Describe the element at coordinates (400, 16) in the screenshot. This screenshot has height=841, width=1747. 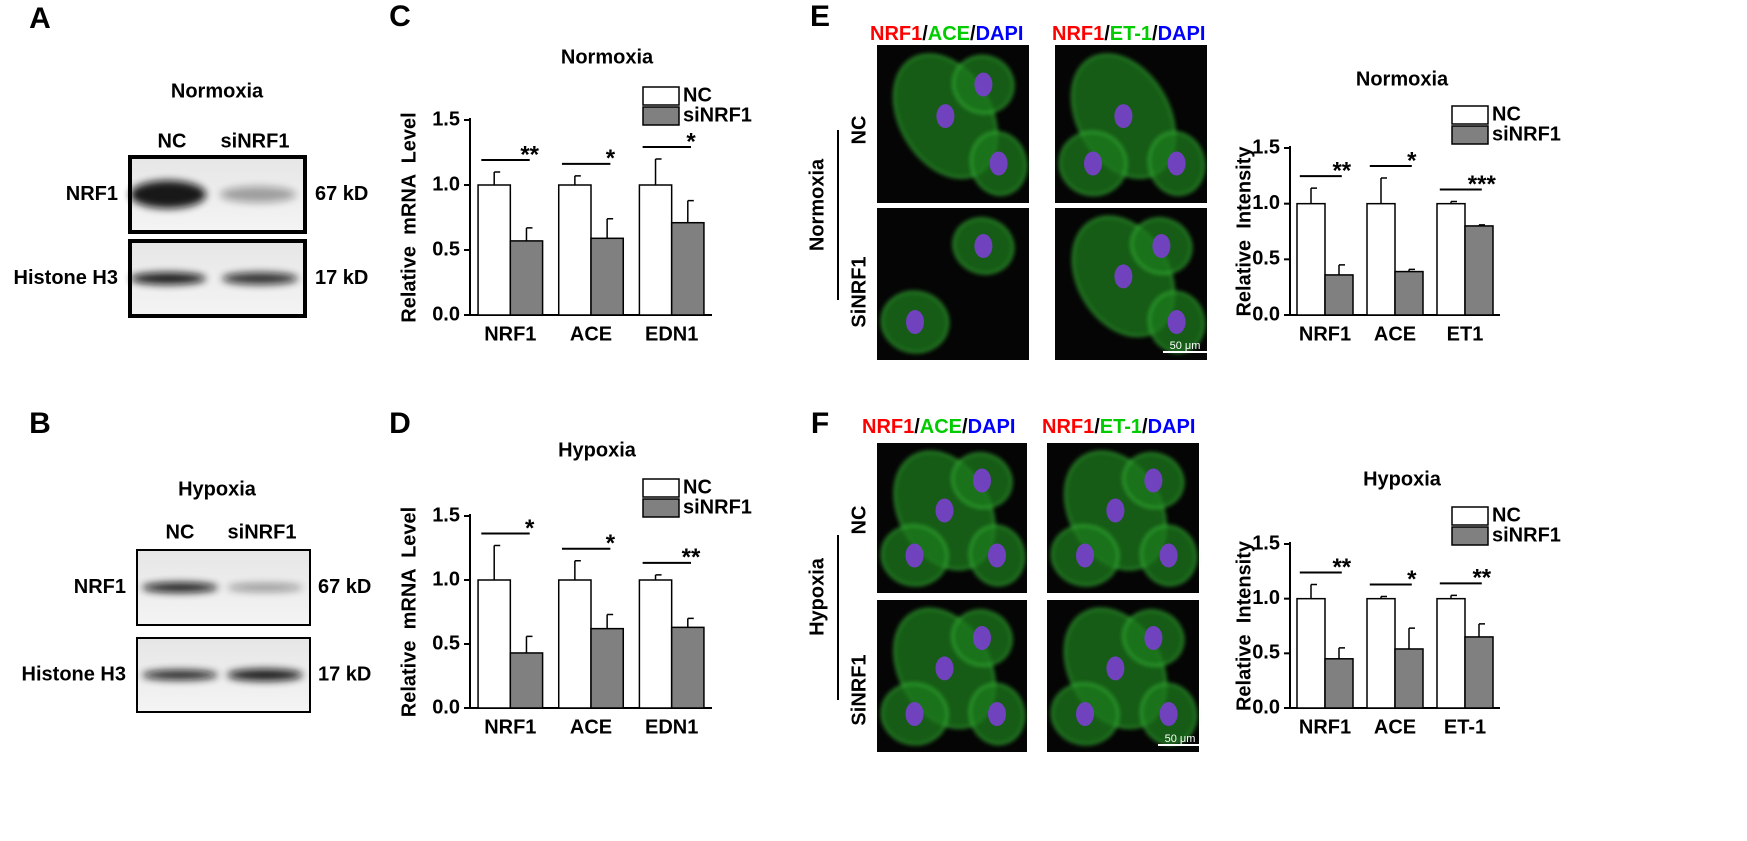
I see `panel-letter: C` at that location.